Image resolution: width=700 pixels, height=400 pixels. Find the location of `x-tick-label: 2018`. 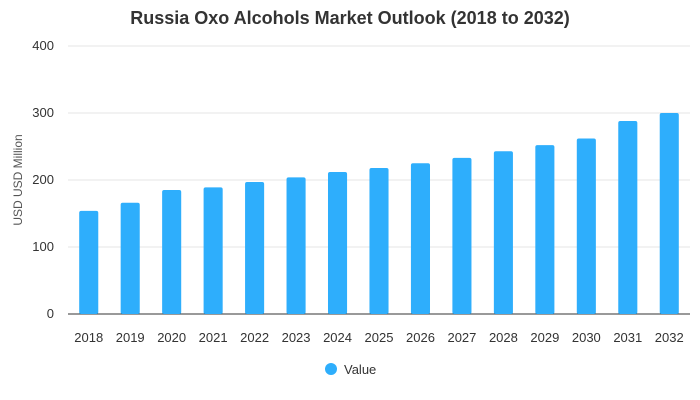

x-tick-label: 2018 is located at coordinates (88, 337).